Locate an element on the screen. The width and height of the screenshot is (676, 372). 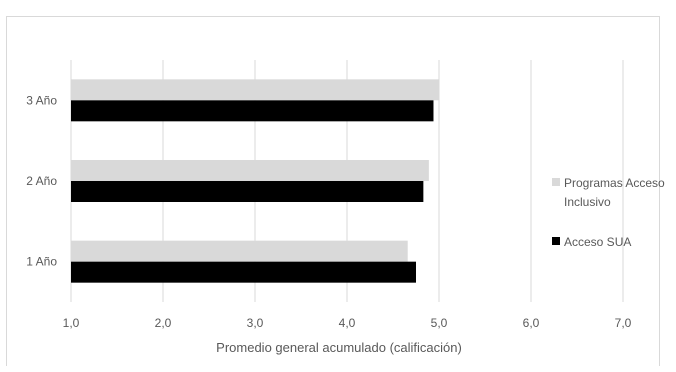
legend-swatch-programas-acceso-inclusivo is located at coordinates (556, 182).